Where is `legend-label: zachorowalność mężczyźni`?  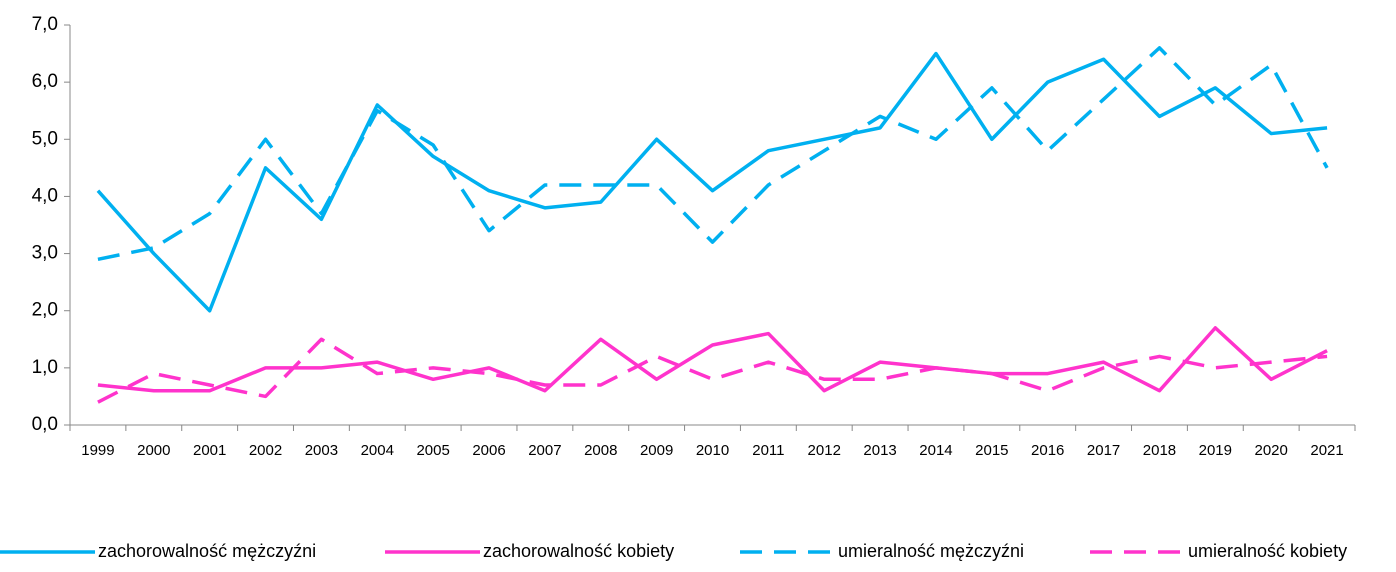
legend-label: zachorowalność mężczyźni is located at coordinates (207, 551).